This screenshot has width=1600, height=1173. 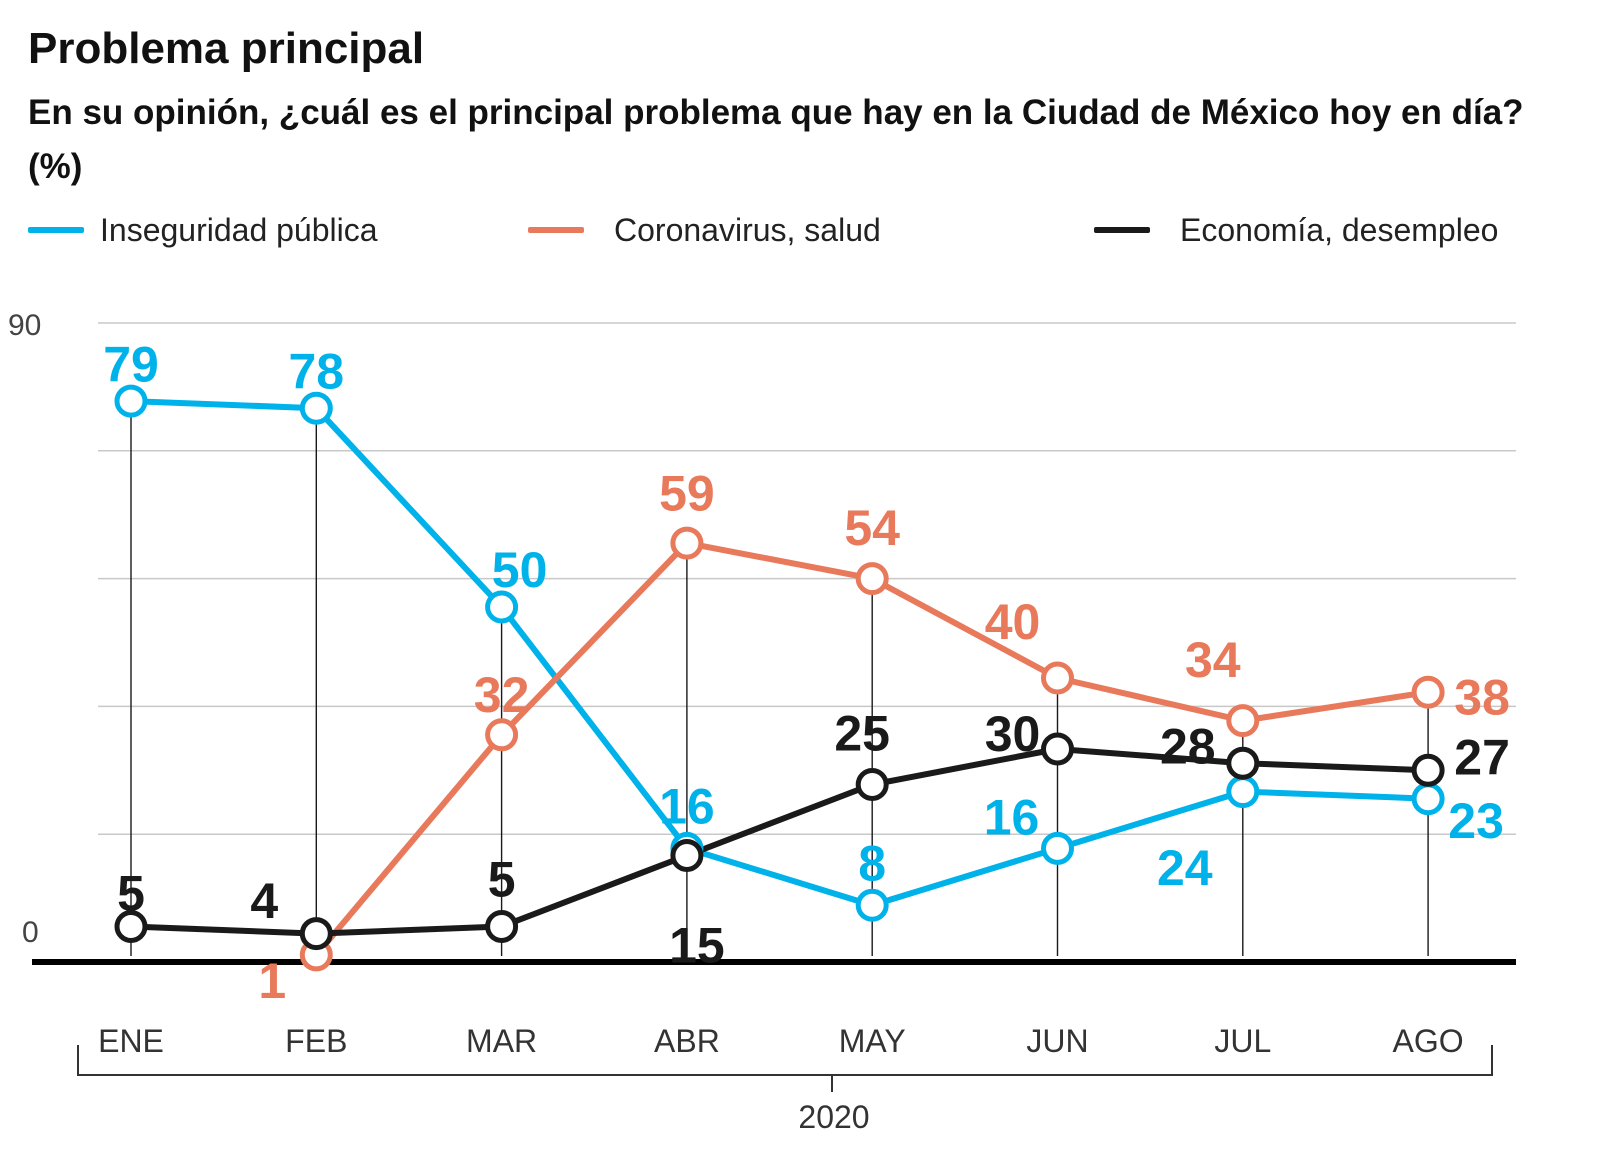 What do you see at coordinates (1185, 868) in the screenshot?
I see `data-label-0: 24` at bounding box center [1185, 868].